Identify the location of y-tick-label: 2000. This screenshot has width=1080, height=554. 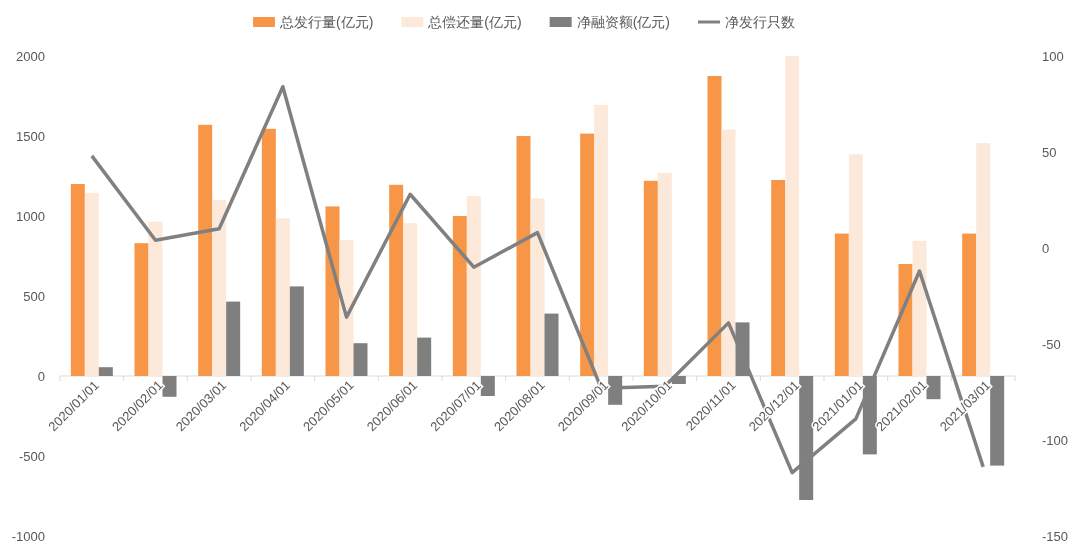
(30, 56).